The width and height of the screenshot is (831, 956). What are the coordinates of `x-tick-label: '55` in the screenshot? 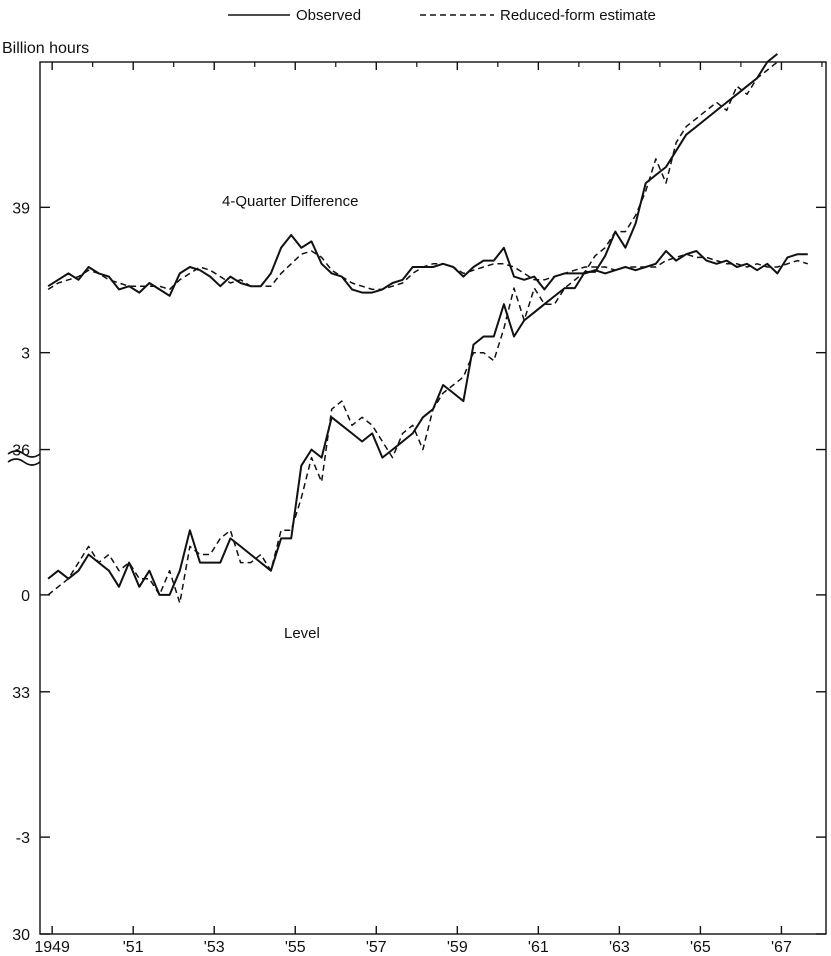 It's located at (295, 947).